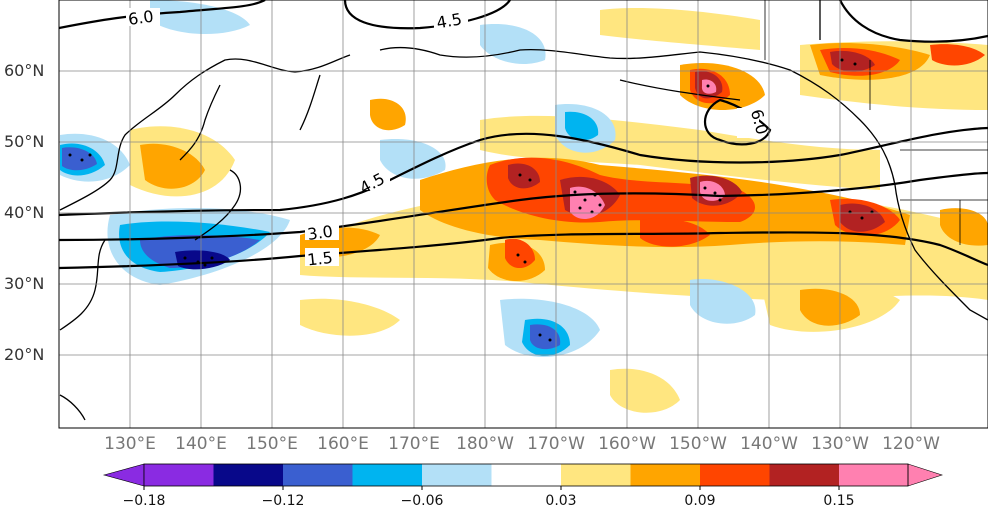  I want to click on lon-label: 140°E, so click(201, 444).